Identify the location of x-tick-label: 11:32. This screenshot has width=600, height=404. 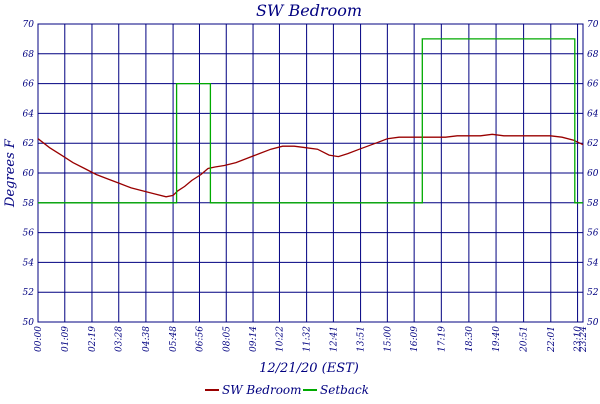
(308, 339).